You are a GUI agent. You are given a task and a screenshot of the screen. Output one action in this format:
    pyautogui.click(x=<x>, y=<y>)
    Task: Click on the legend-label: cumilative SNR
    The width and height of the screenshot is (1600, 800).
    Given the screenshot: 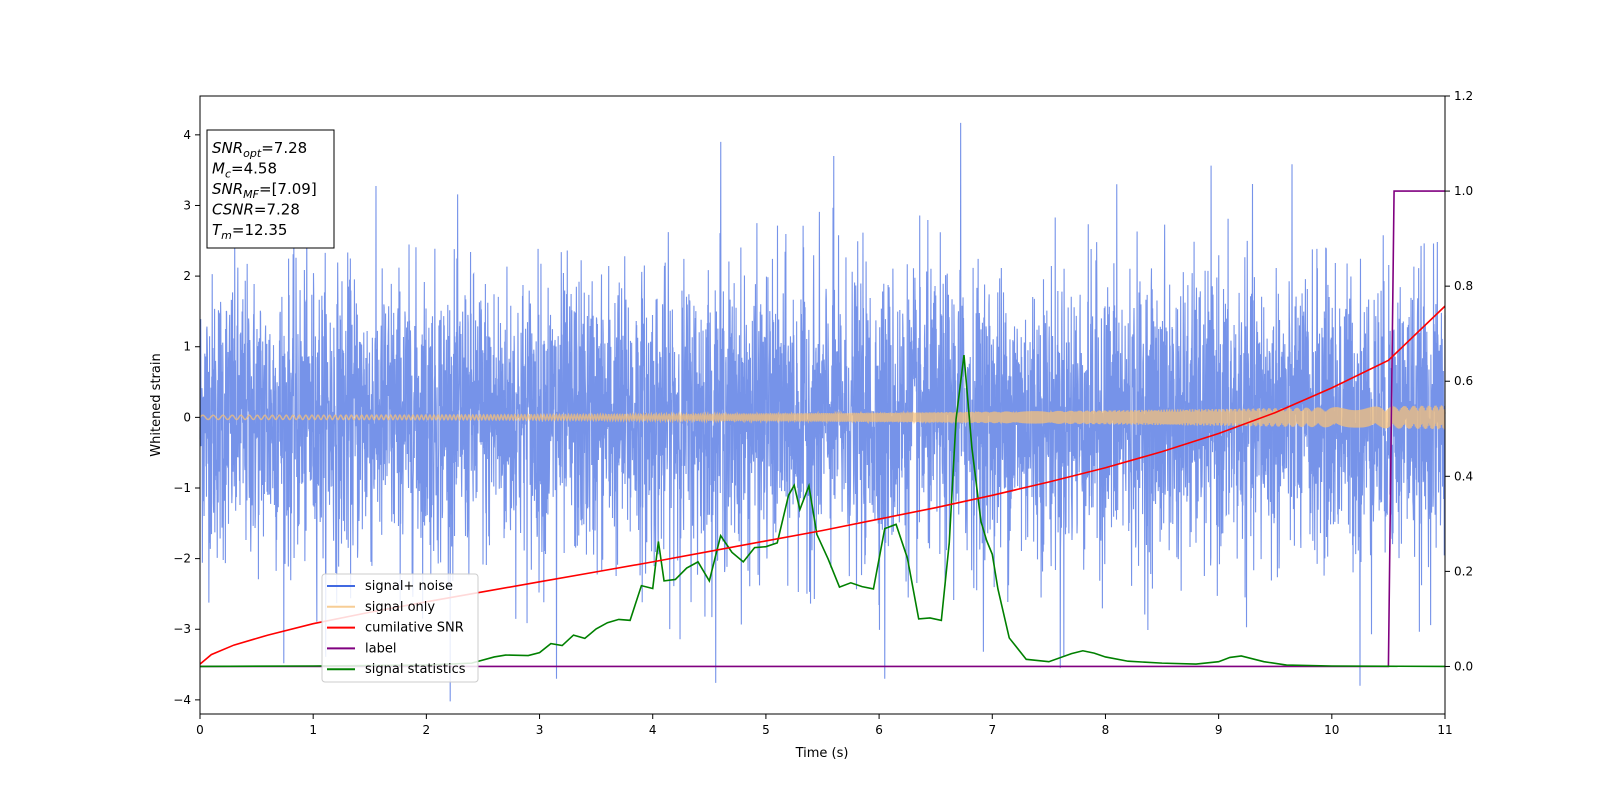 What is the action you would take?
    pyautogui.click(x=414, y=628)
    